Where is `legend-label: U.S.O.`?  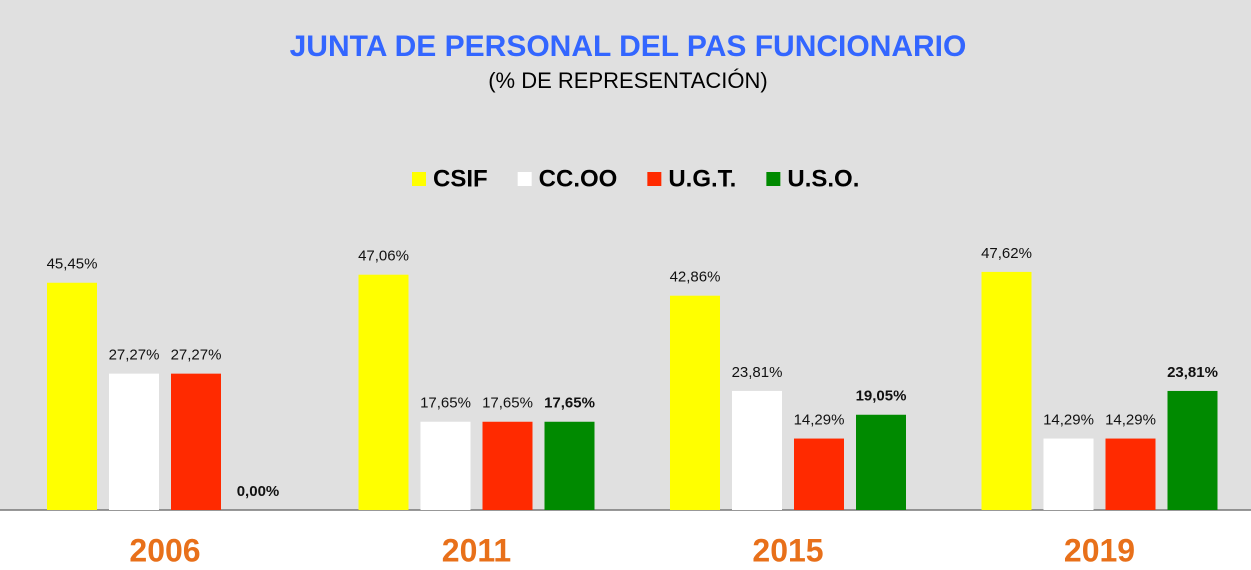 legend-label: U.S.O. is located at coordinates (823, 178).